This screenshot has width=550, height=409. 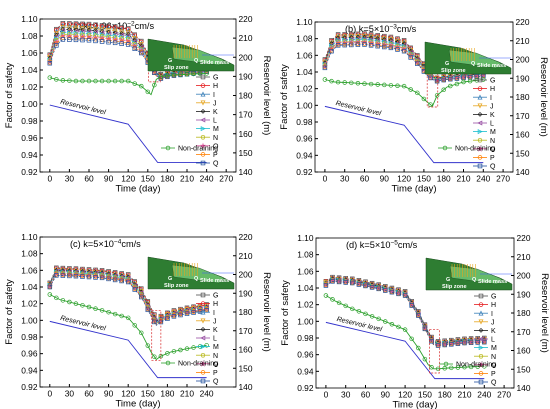 What do you see at coordinates (29, 370) in the screenshot?
I see `y-tick-label: 0.94` at bounding box center [29, 370].